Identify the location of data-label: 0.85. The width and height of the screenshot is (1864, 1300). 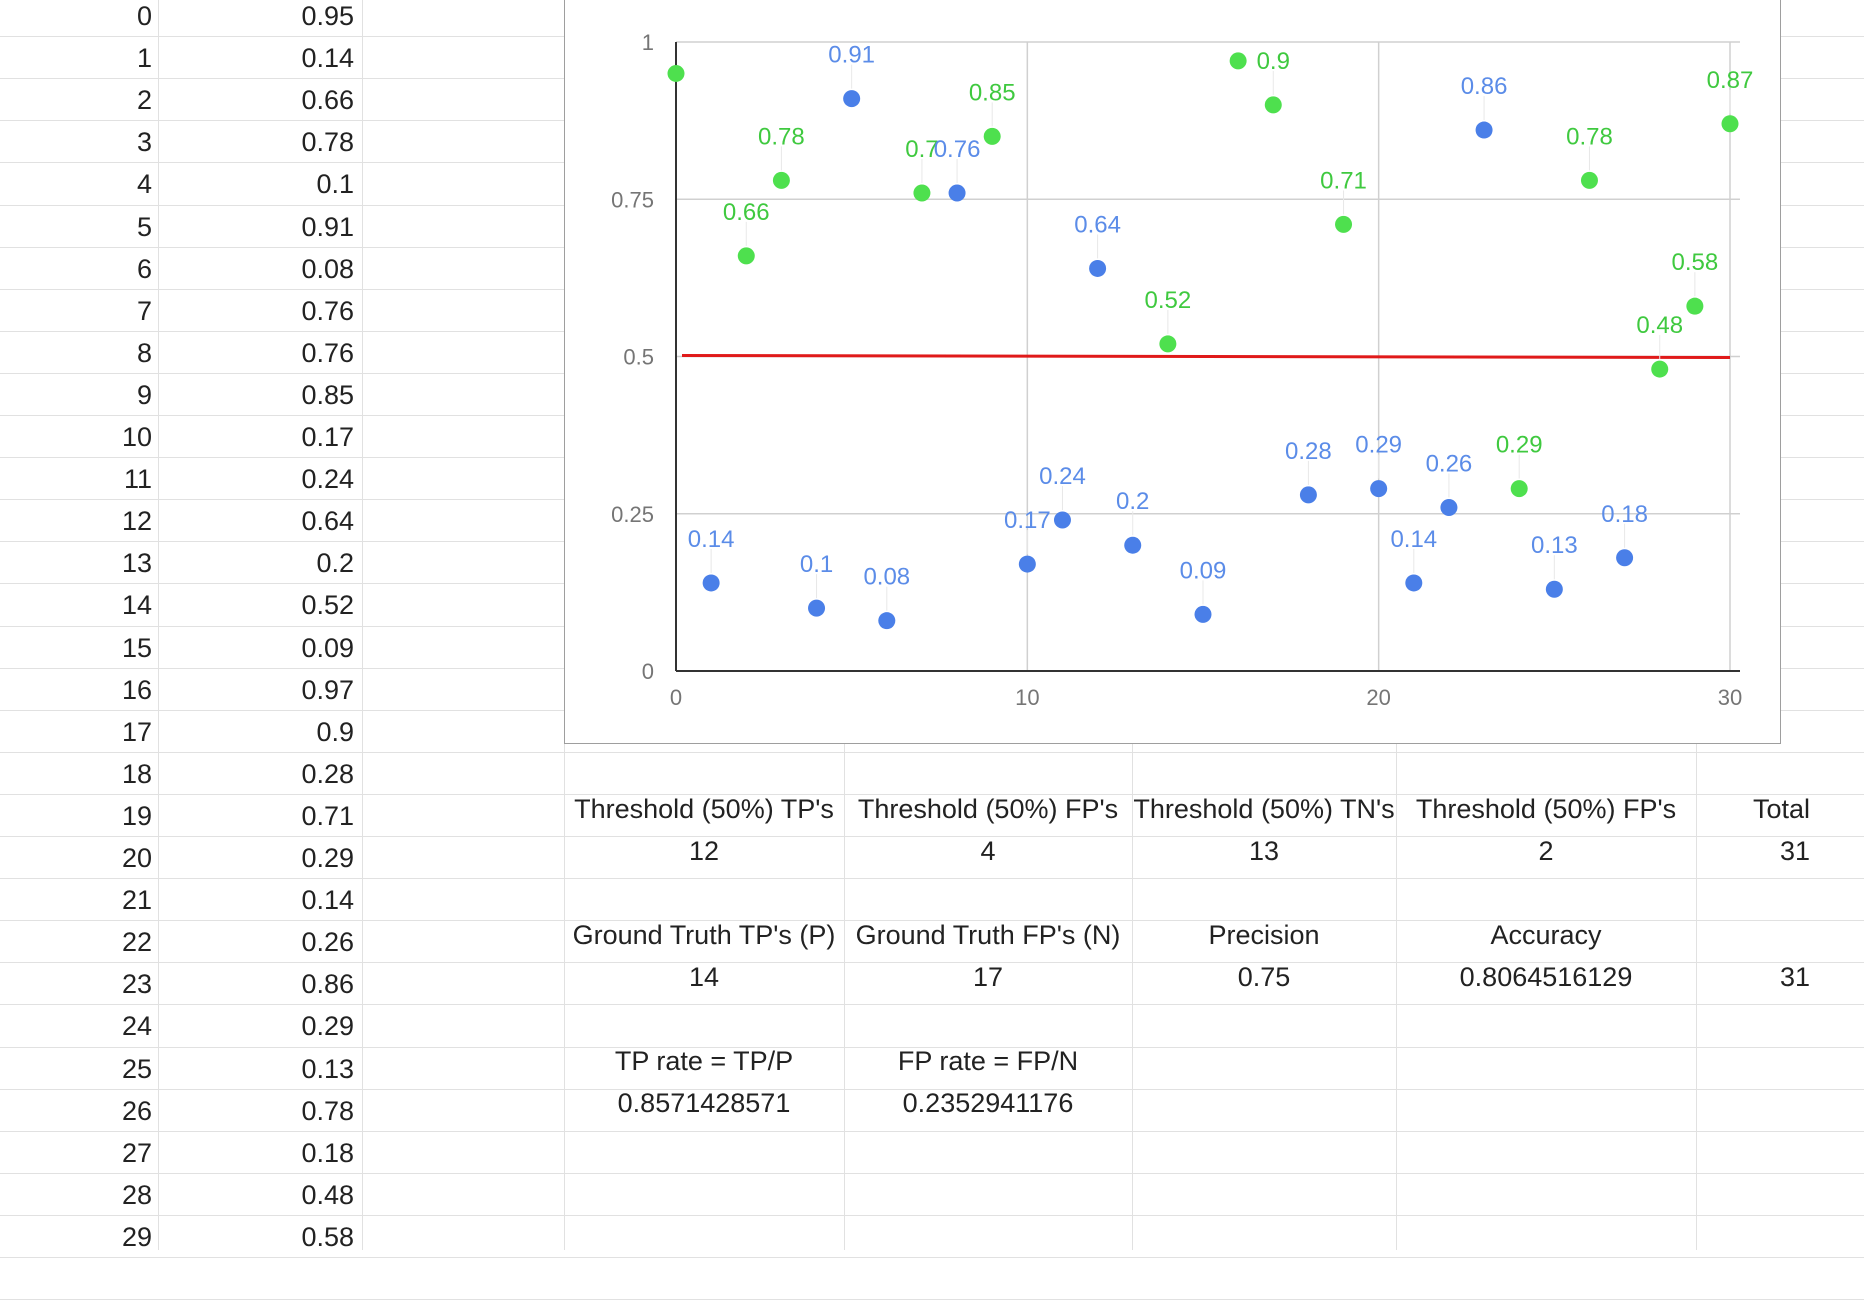
(992, 92).